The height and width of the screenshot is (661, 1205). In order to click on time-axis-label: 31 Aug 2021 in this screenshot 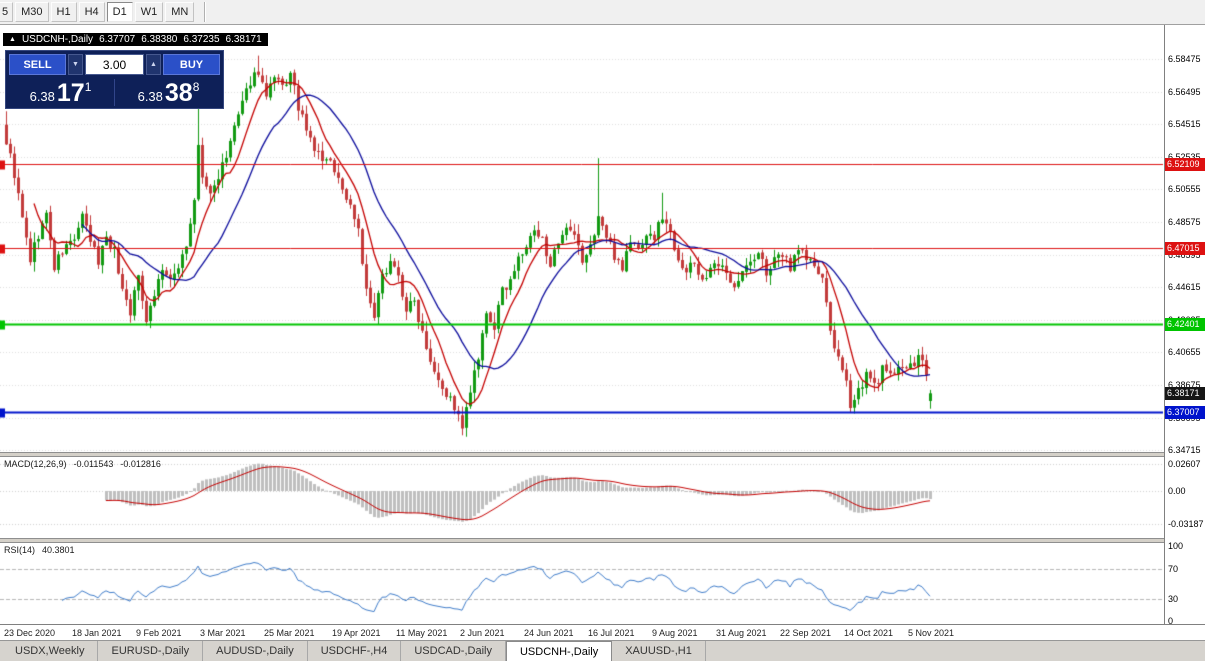, I will do `click(741, 633)`.